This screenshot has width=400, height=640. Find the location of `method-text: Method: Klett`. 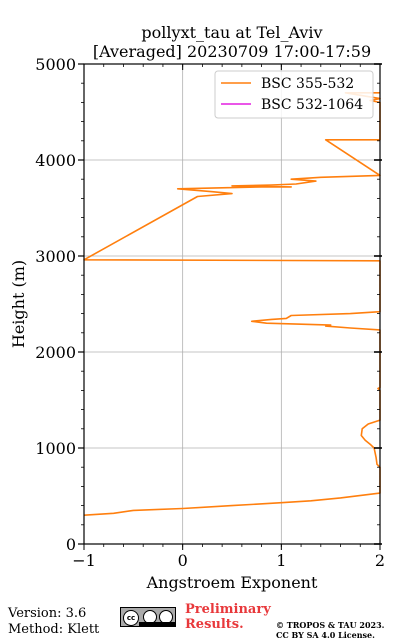

method-text: Method: Klett is located at coordinates (54, 629).